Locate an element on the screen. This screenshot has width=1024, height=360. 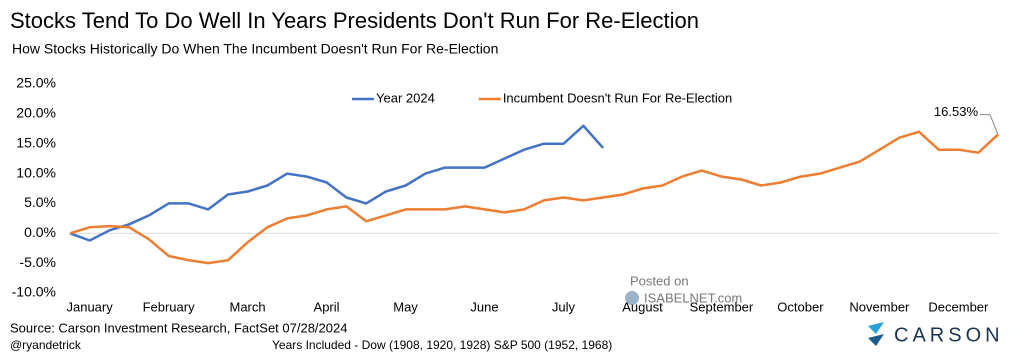
y-tick-label: 0.0% is located at coordinates (40, 232).